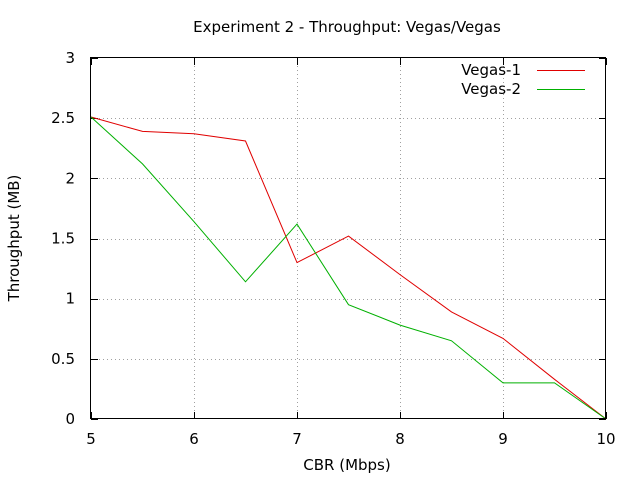  Describe the element at coordinates (70, 299) in the screenshot. I see `y-tick-label: 1` at that location.